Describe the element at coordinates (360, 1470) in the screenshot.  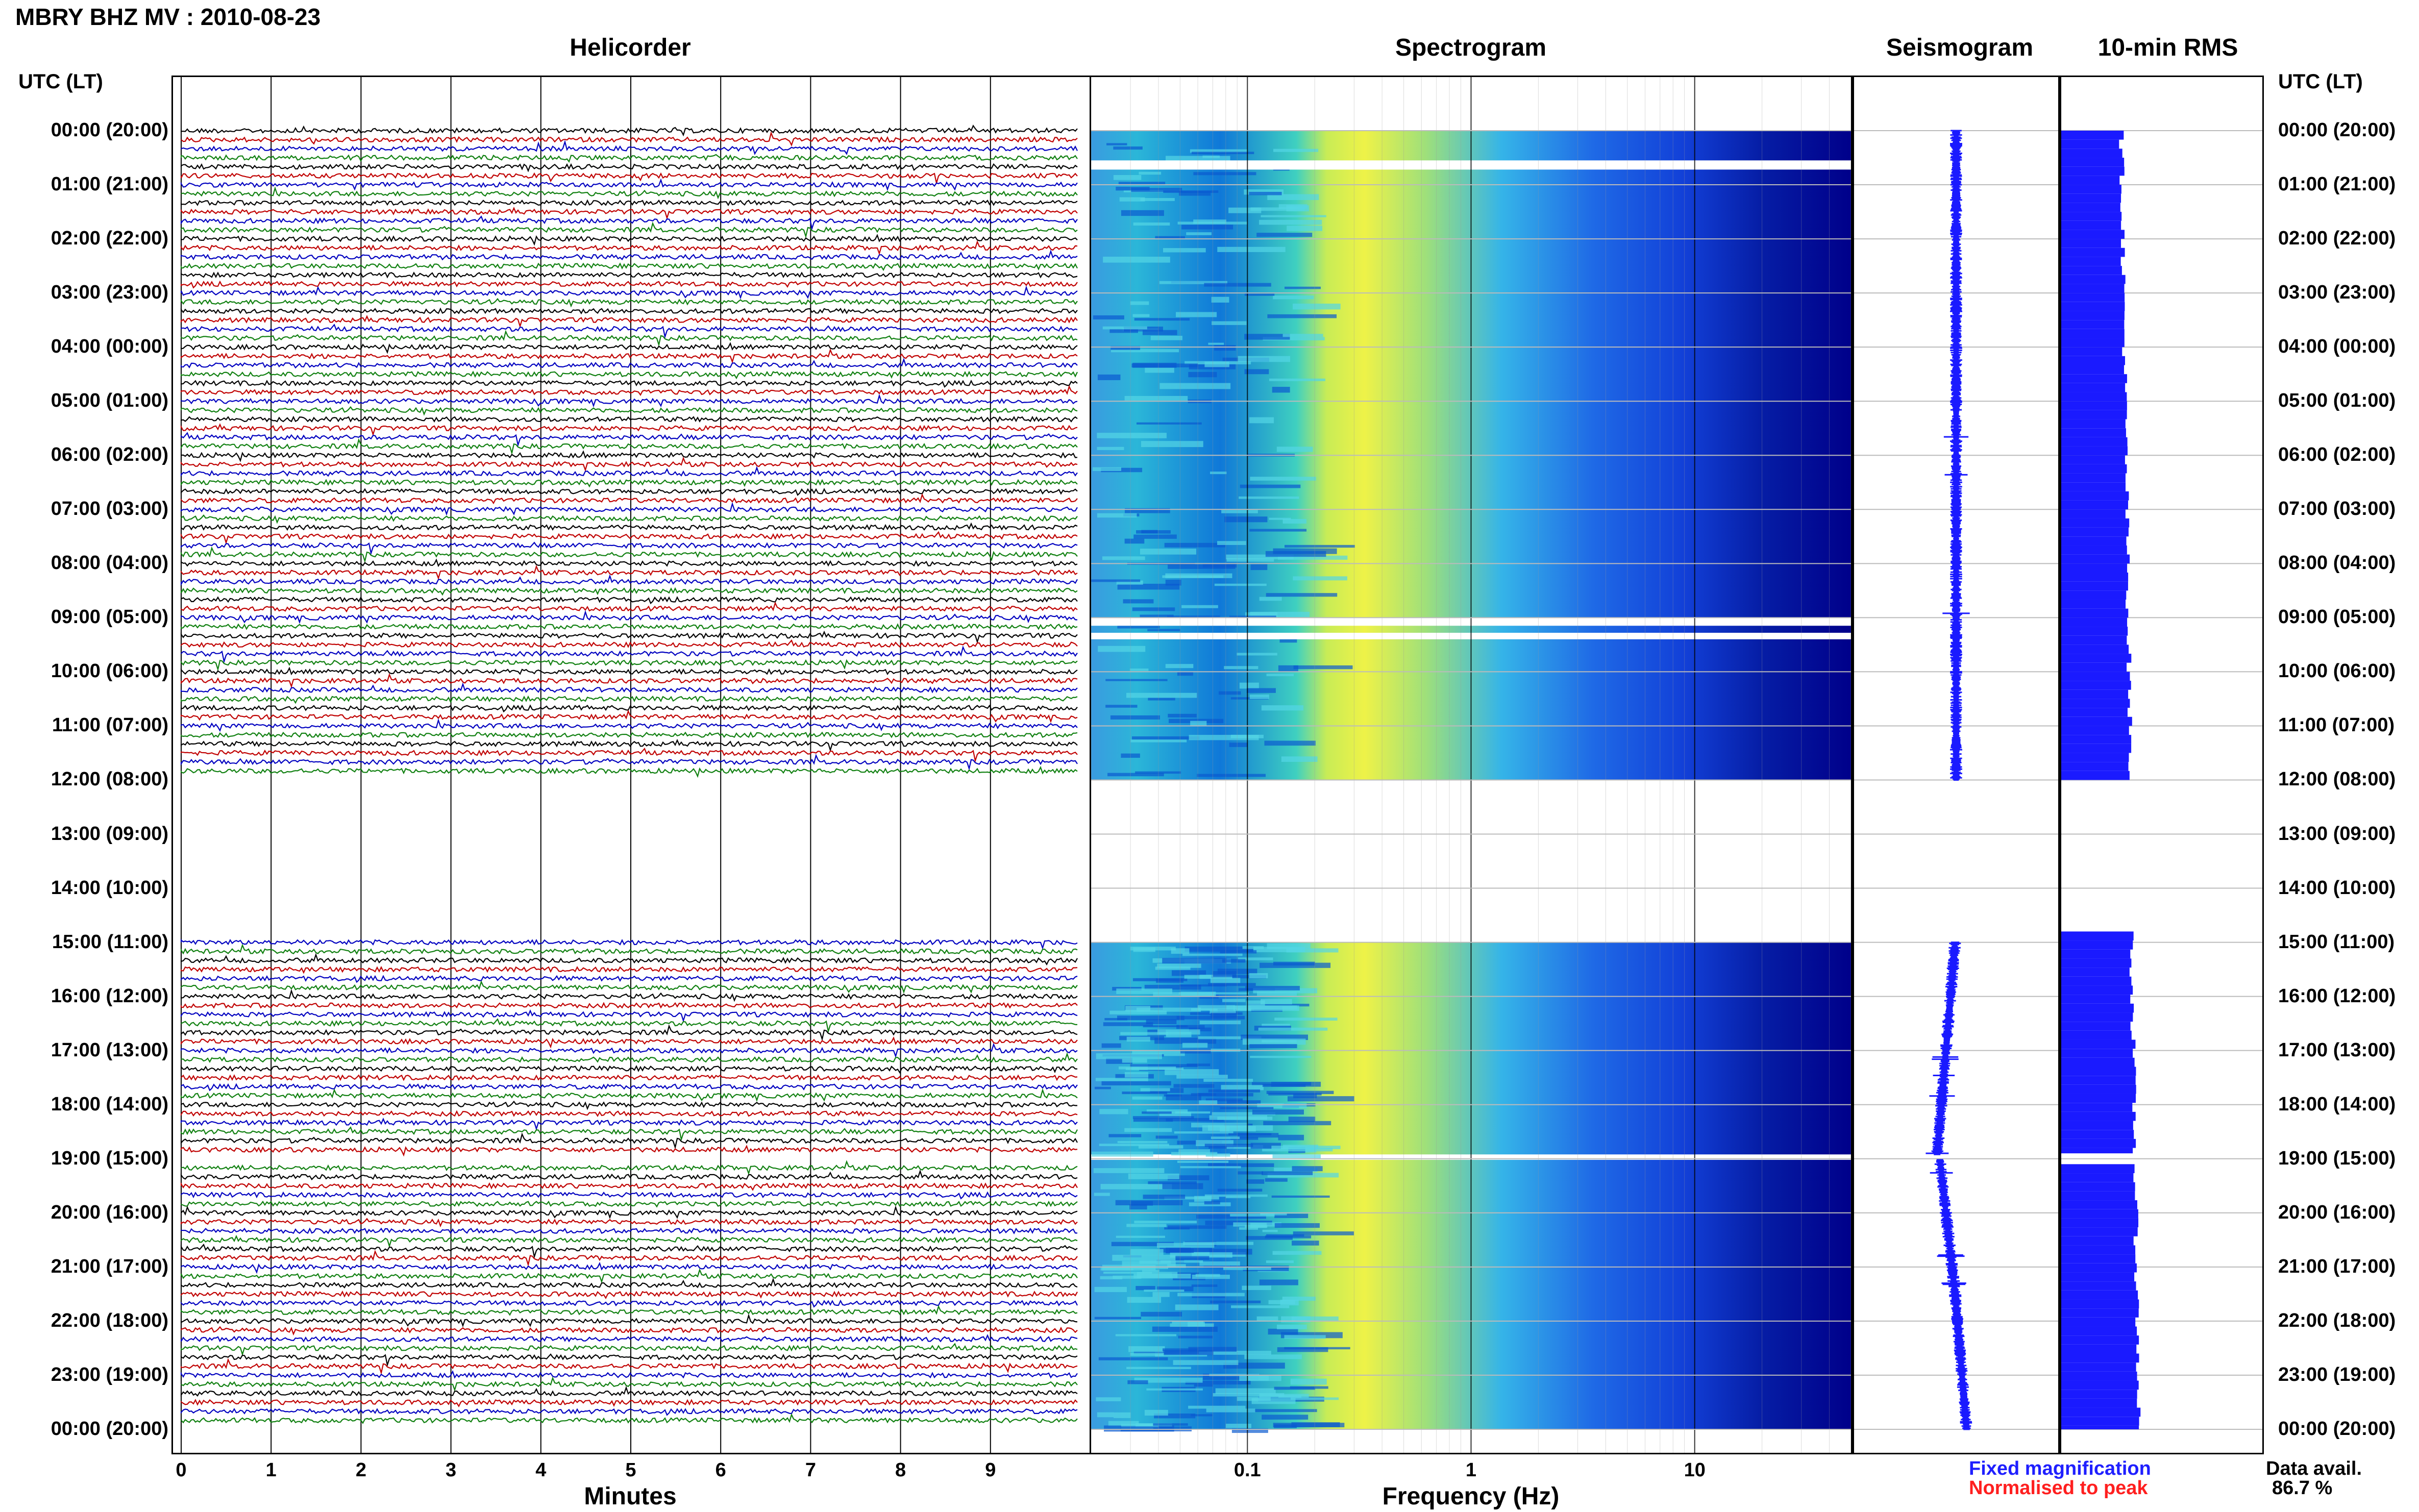
I see `minute-tick-label: 2` at that location.